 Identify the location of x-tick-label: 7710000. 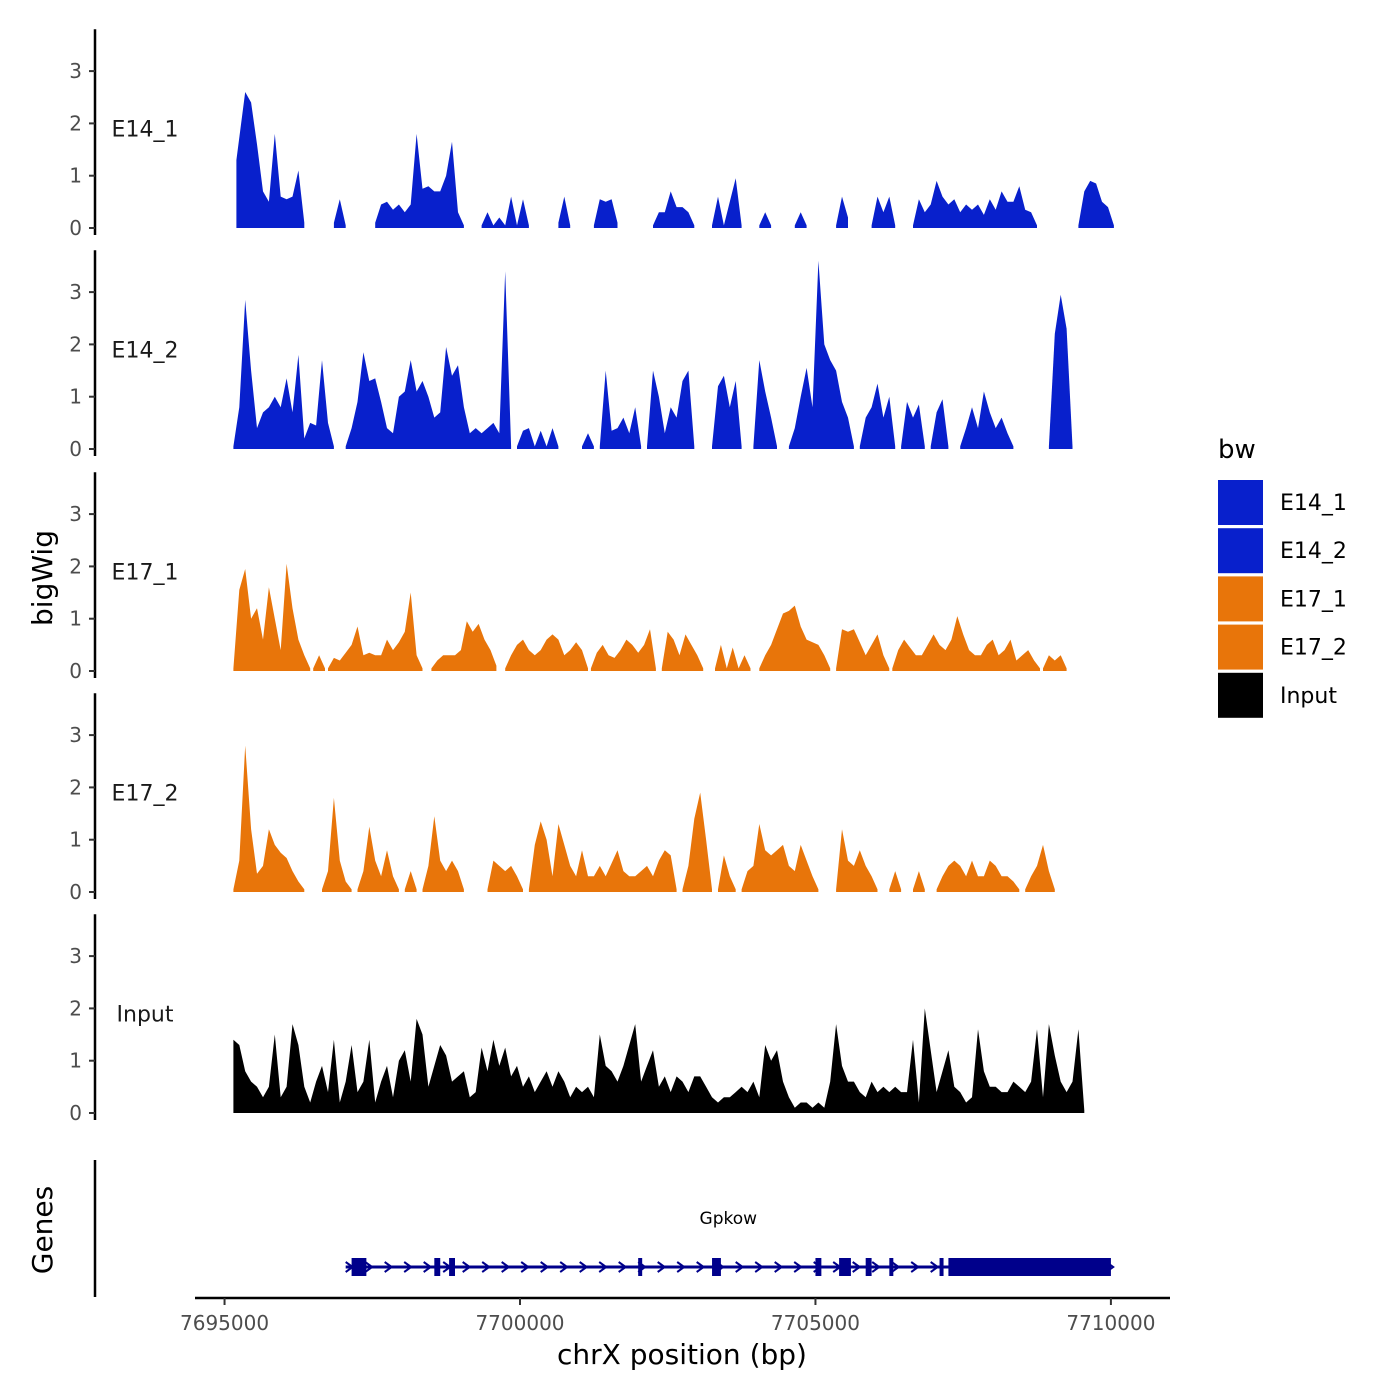
(1110, 1323).